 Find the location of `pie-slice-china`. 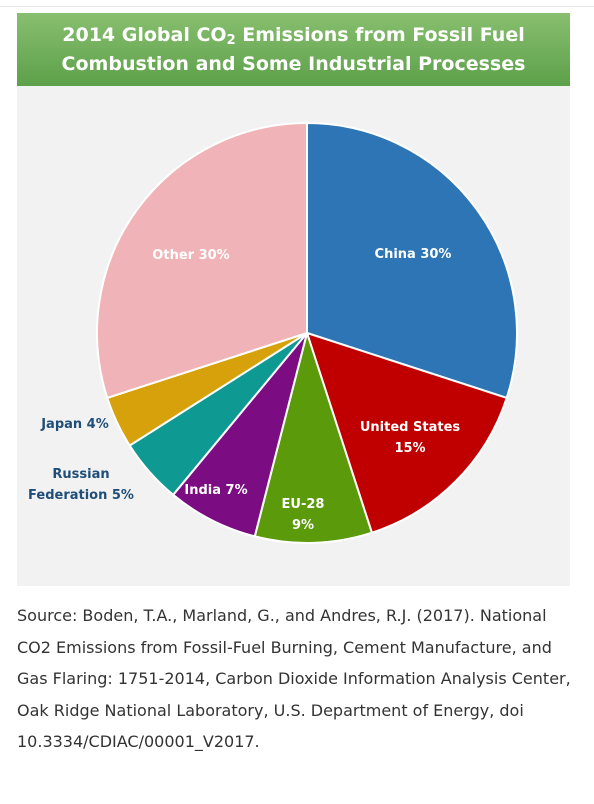

pie-slice-china is located at coordinates (412, 260).